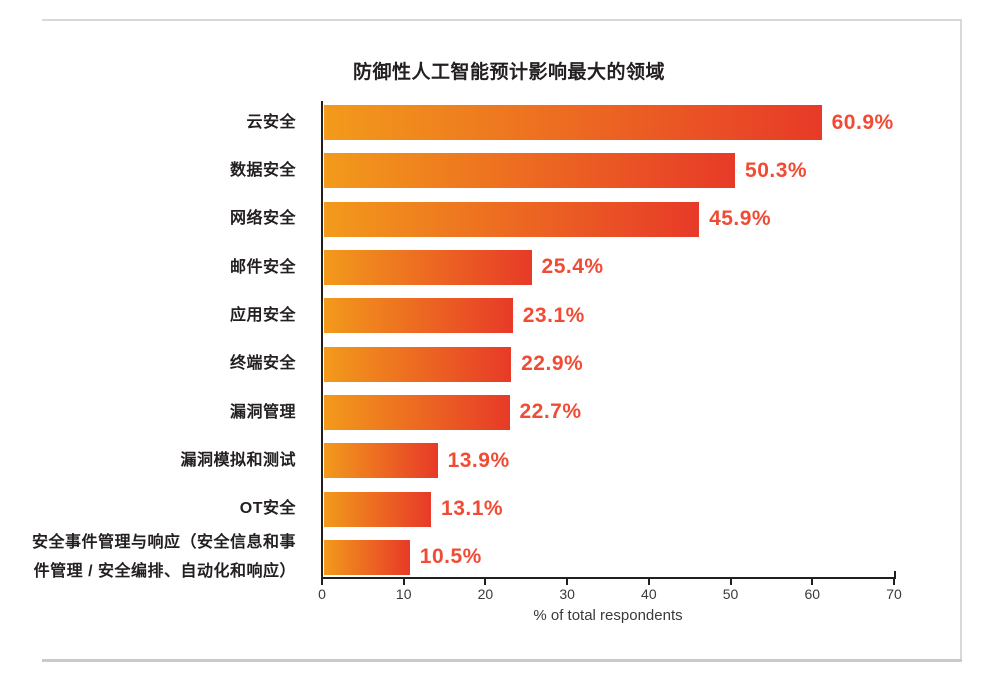  I want to click on page-border-top, so click(502, 20).